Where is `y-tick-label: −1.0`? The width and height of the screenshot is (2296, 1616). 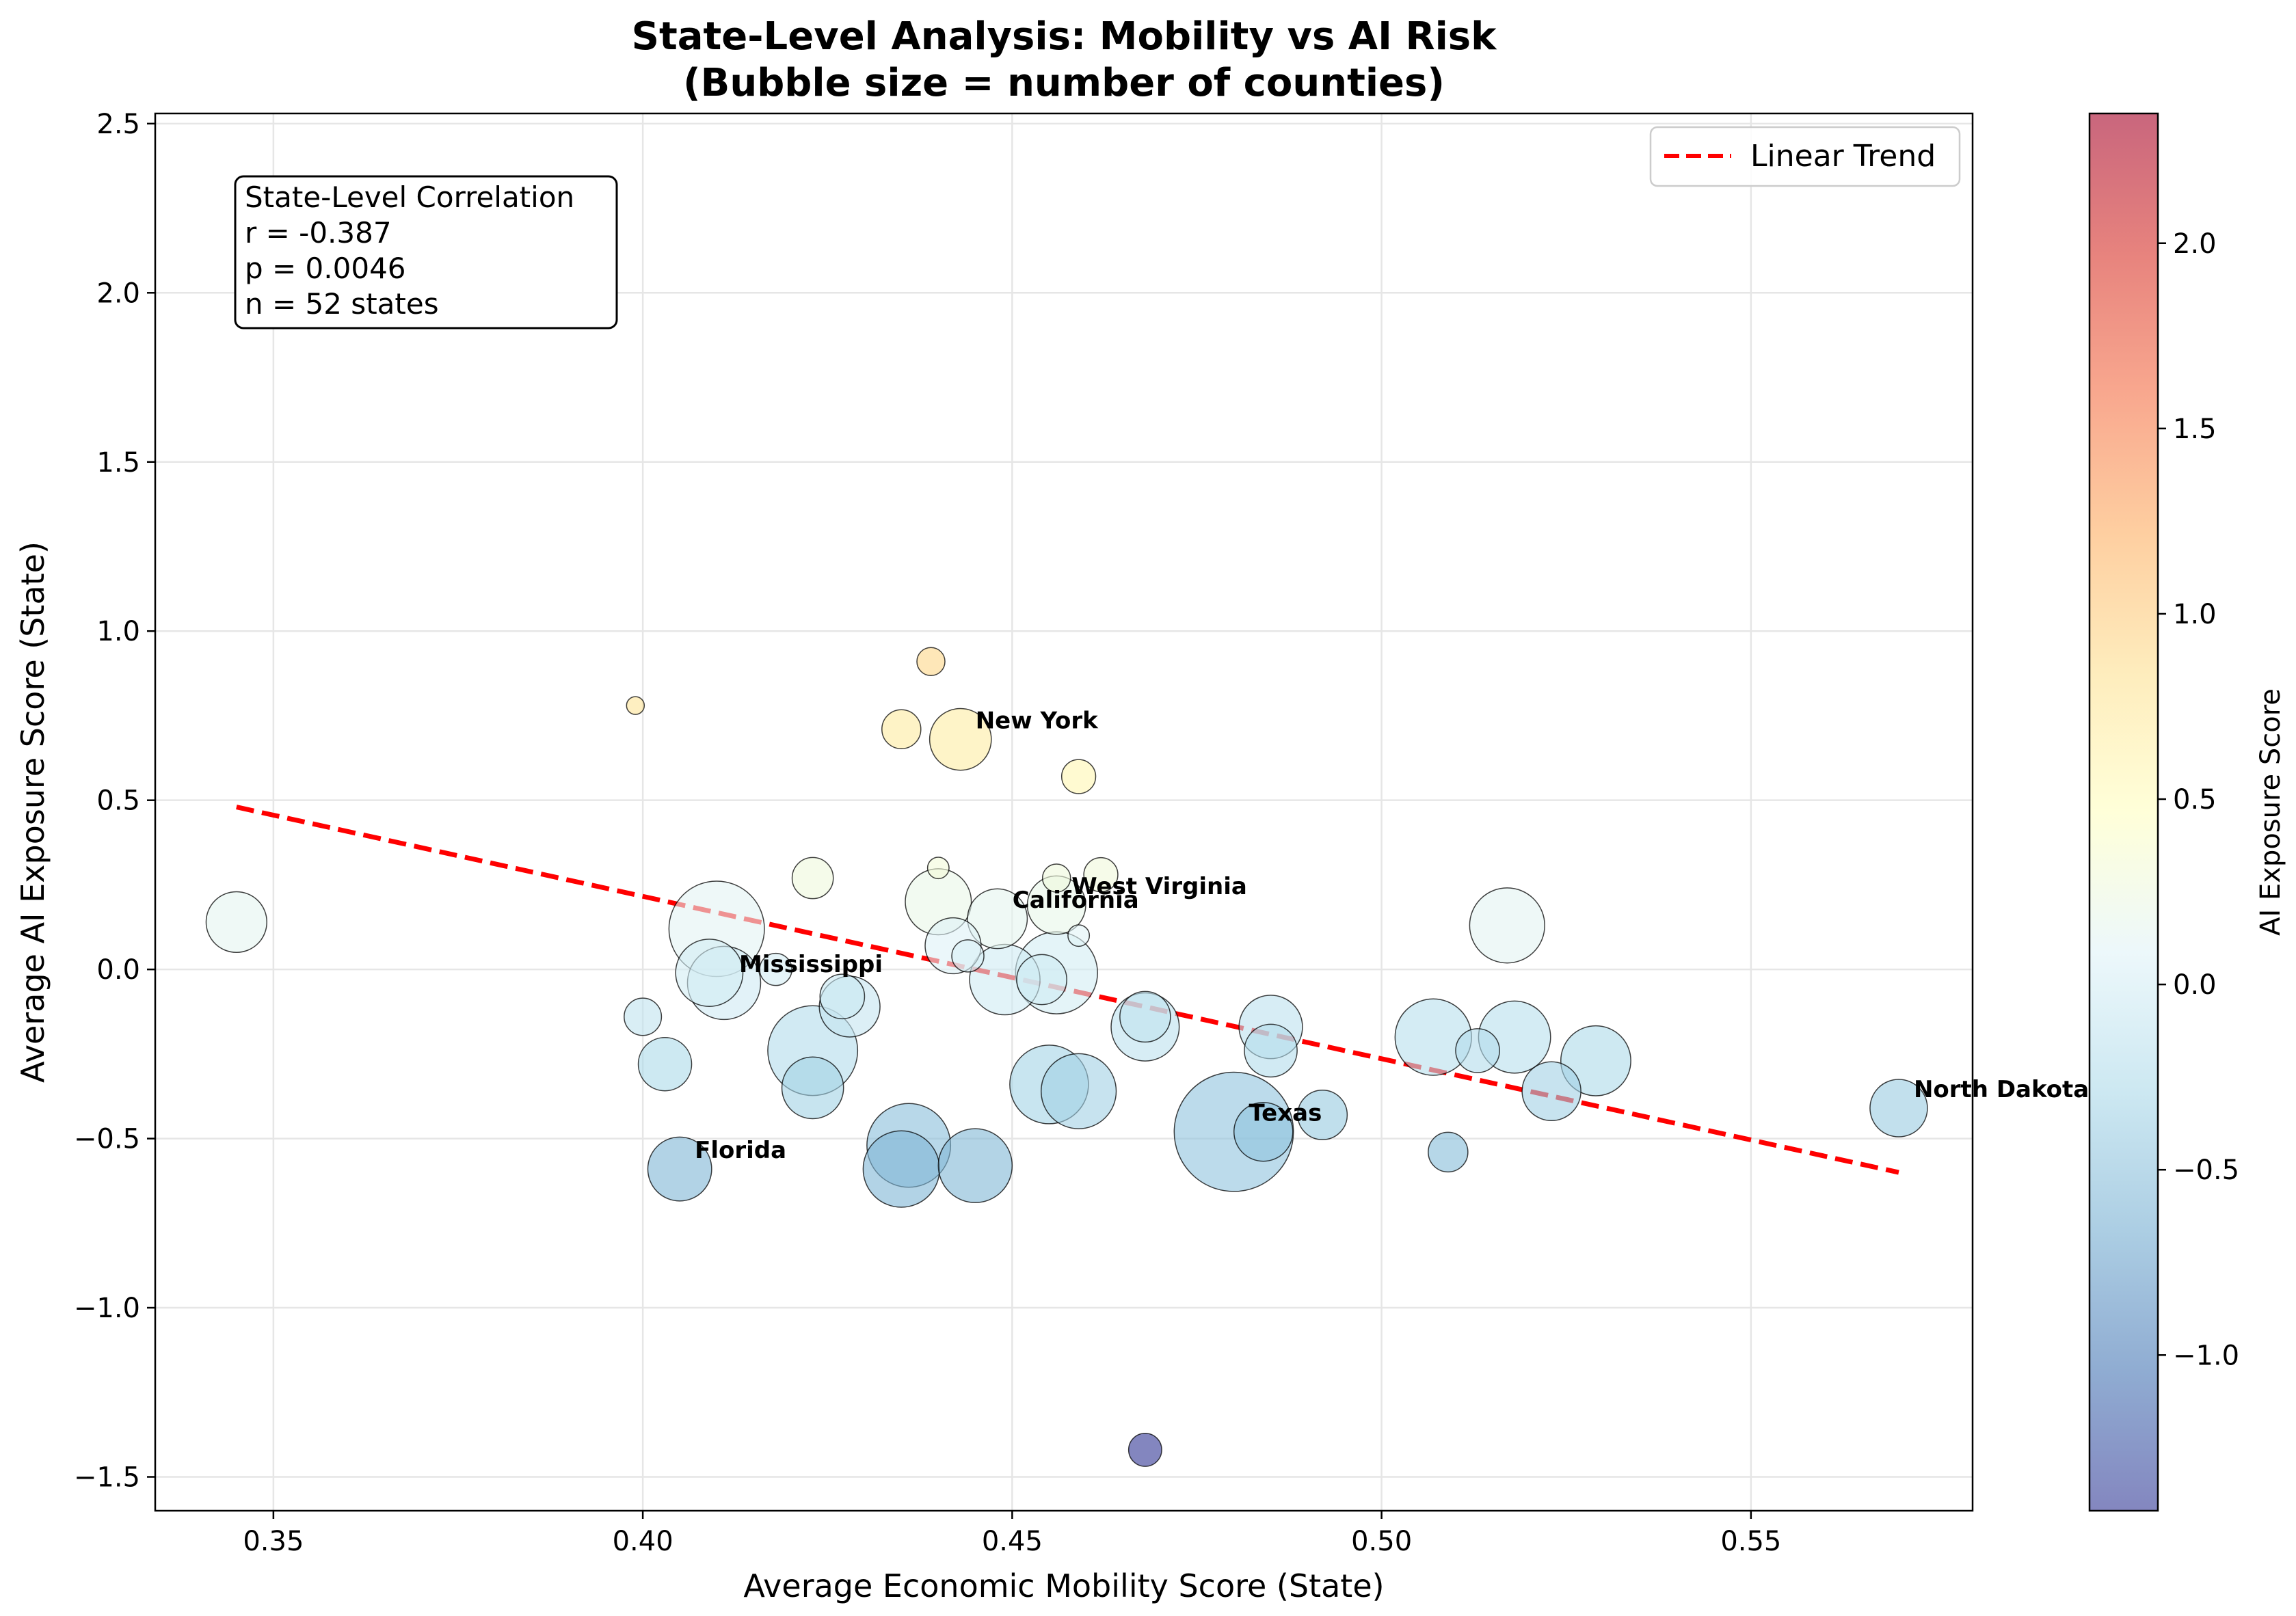 y-tick-label: −1.0 is located at coordinates (107, 1308).